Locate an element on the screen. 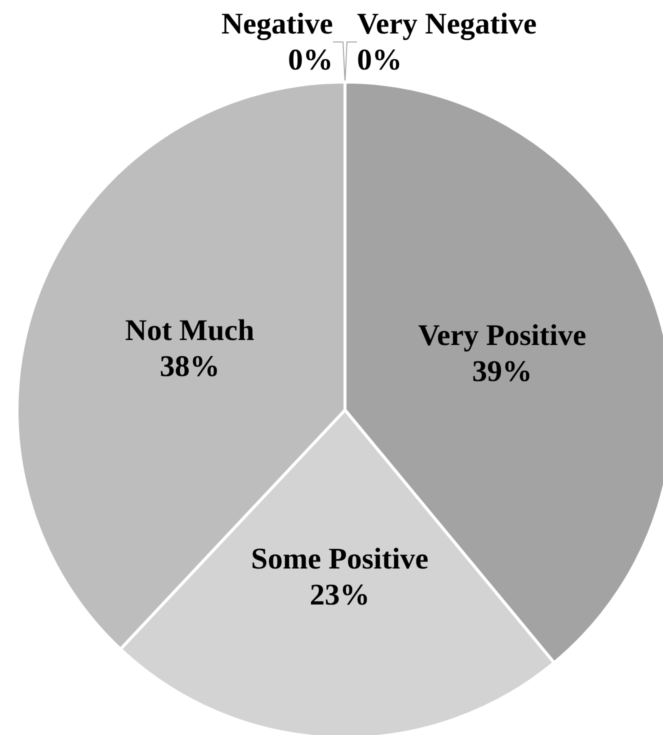 Image resolution: width=663 pixels, height=735 pixels. data-label: 23% is located at coordinates (340, 595).